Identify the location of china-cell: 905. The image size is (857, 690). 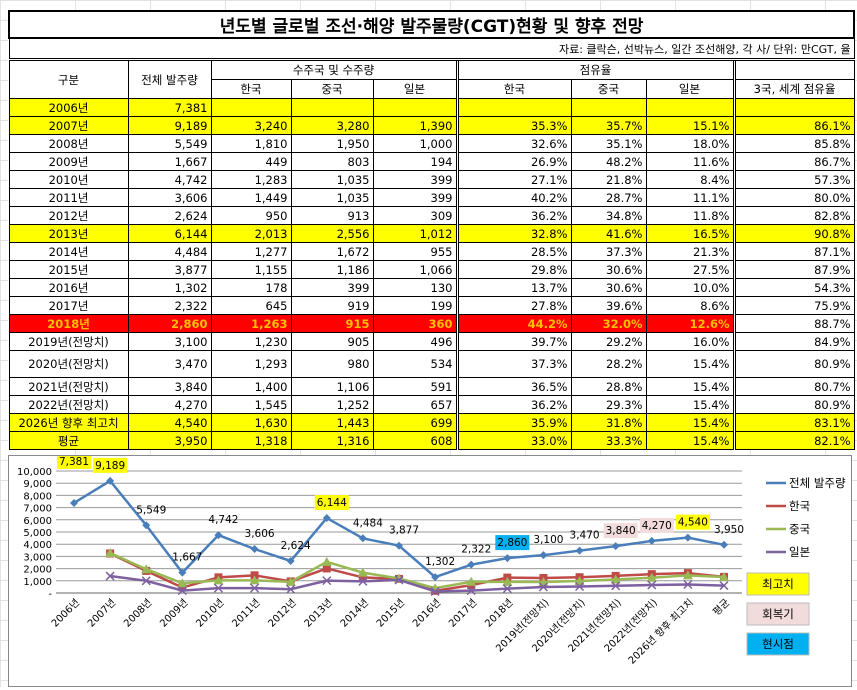
(332, 341).